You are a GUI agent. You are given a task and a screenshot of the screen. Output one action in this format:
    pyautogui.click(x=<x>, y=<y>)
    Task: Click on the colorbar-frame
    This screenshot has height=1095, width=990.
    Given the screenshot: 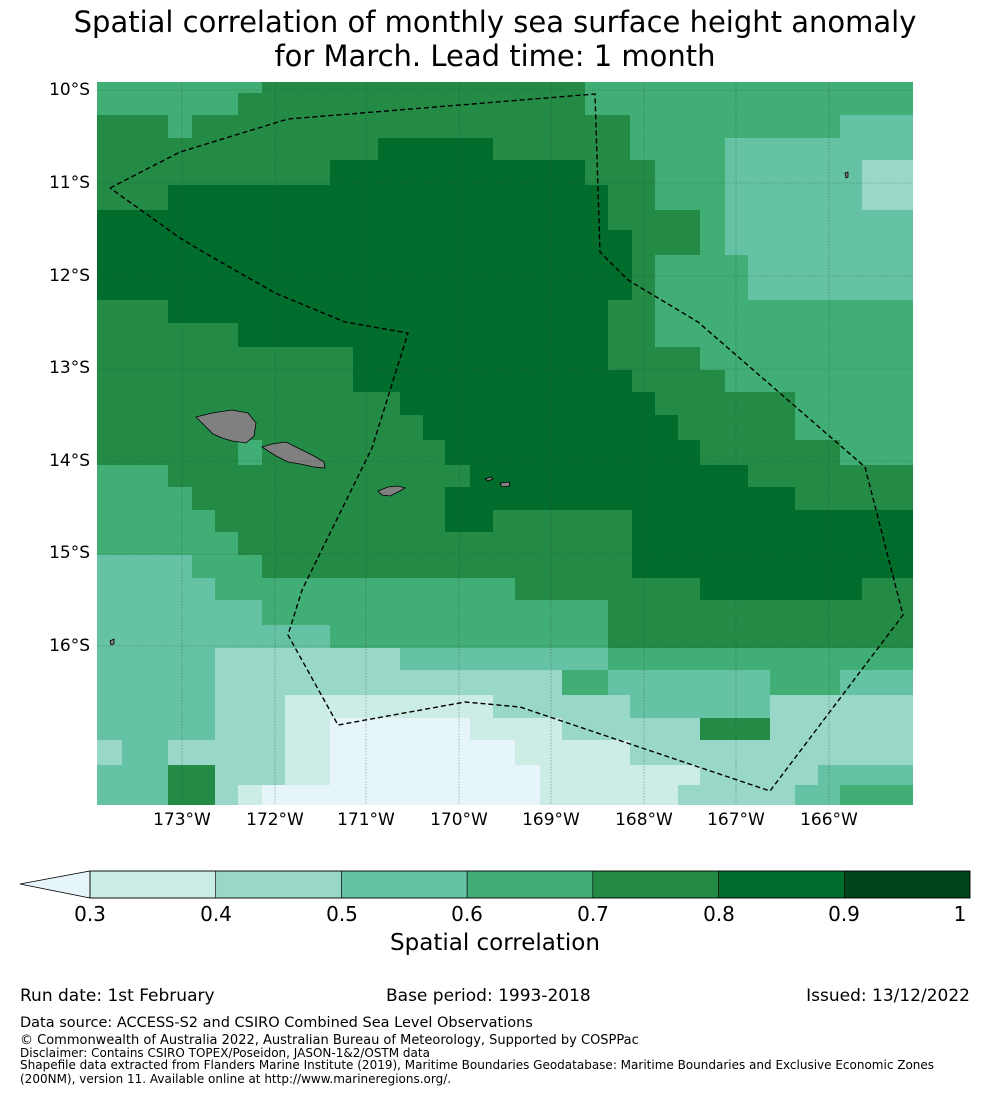 What is the action you would take?
    pyautogui.click(x=530, y=884)
    